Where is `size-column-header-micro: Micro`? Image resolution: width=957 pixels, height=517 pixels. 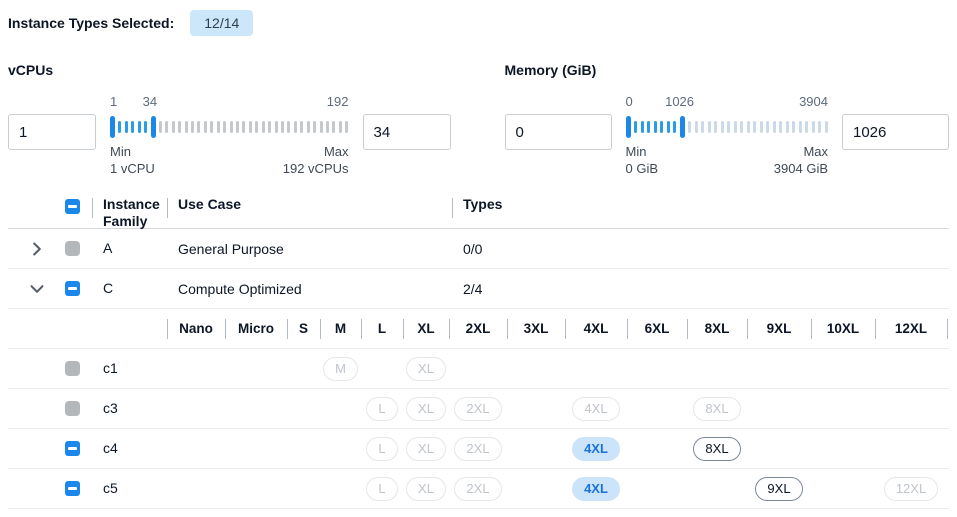 size-column-header-micro: Micro is located at coordinates (256, 328).